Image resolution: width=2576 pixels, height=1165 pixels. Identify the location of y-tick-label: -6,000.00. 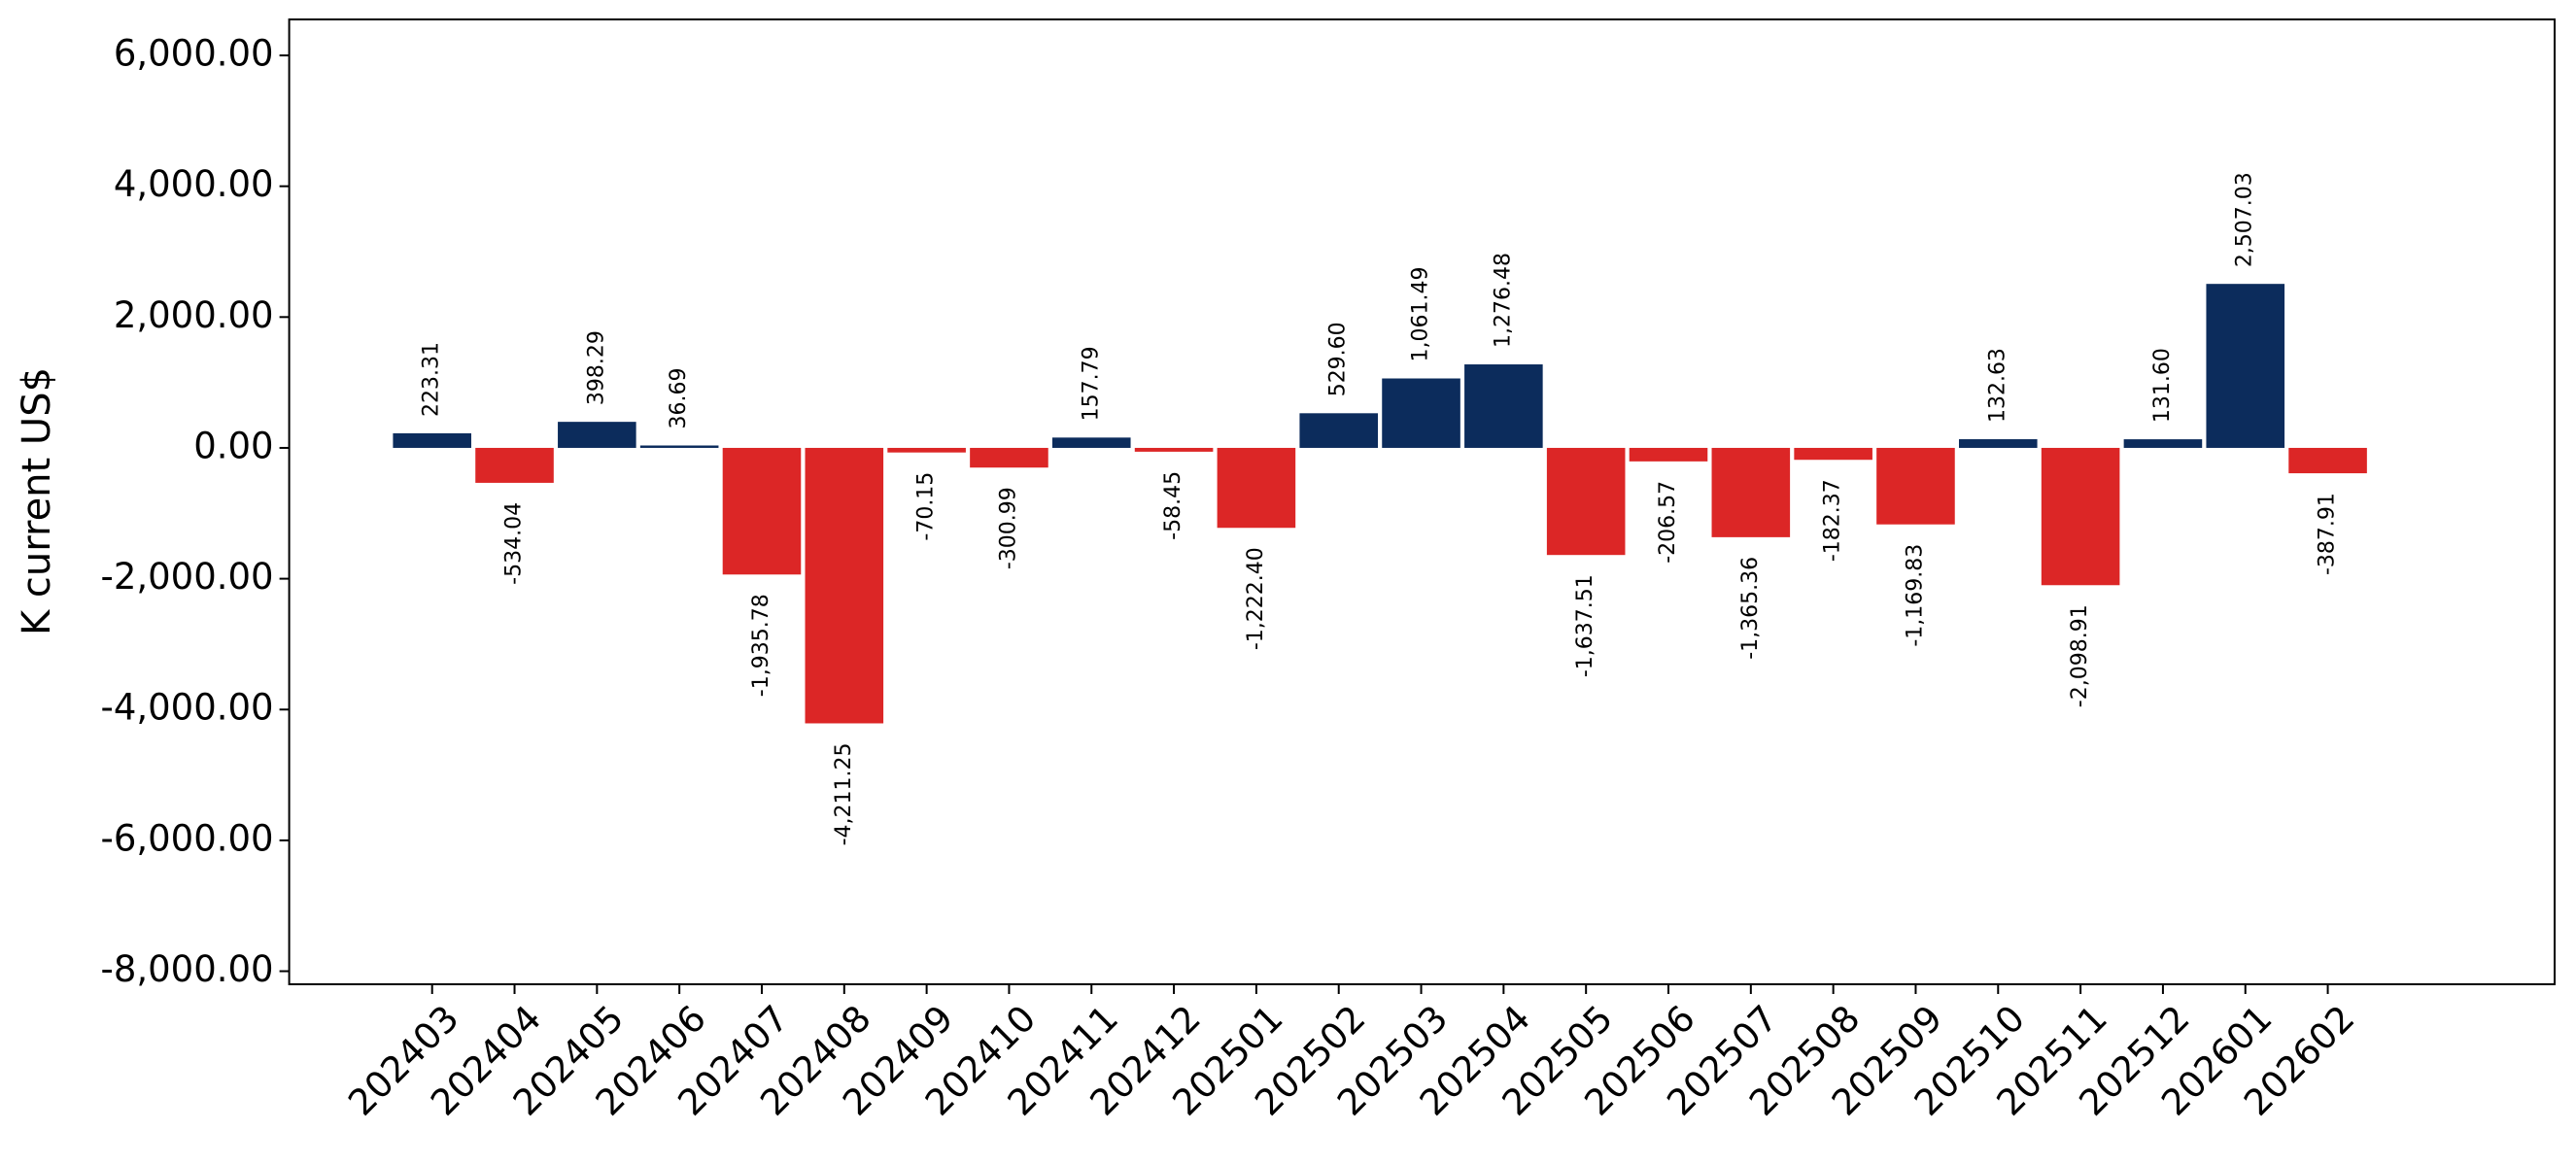
(187, 838).